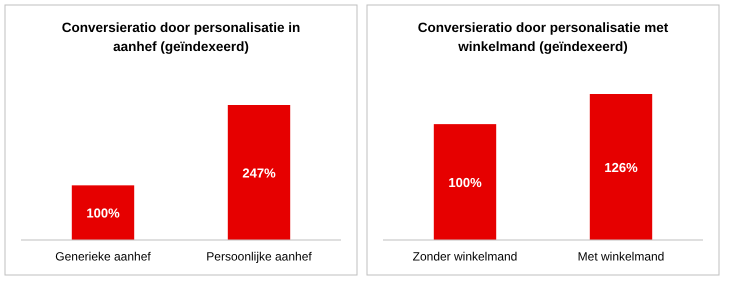  What do you see at coordinates (259, 173) in the screenshot?
I see `data-label: 247%` at bounding box center [259, 173].